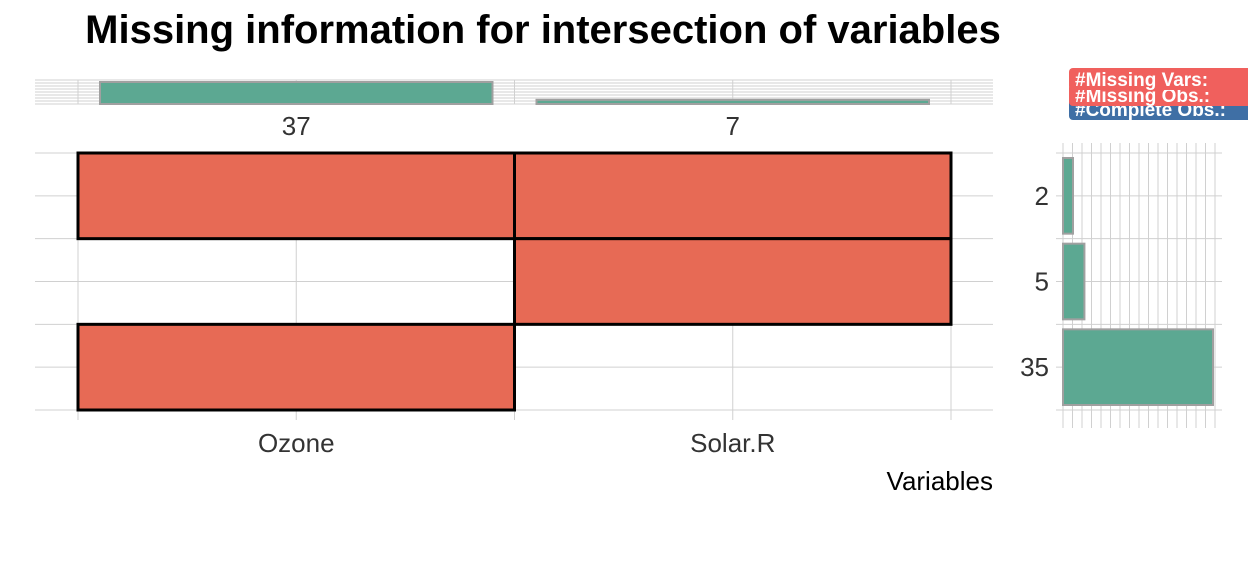 This screenshot has width=1248, height=576. I want to click on intersection-count-bars, so click(1138, 282).